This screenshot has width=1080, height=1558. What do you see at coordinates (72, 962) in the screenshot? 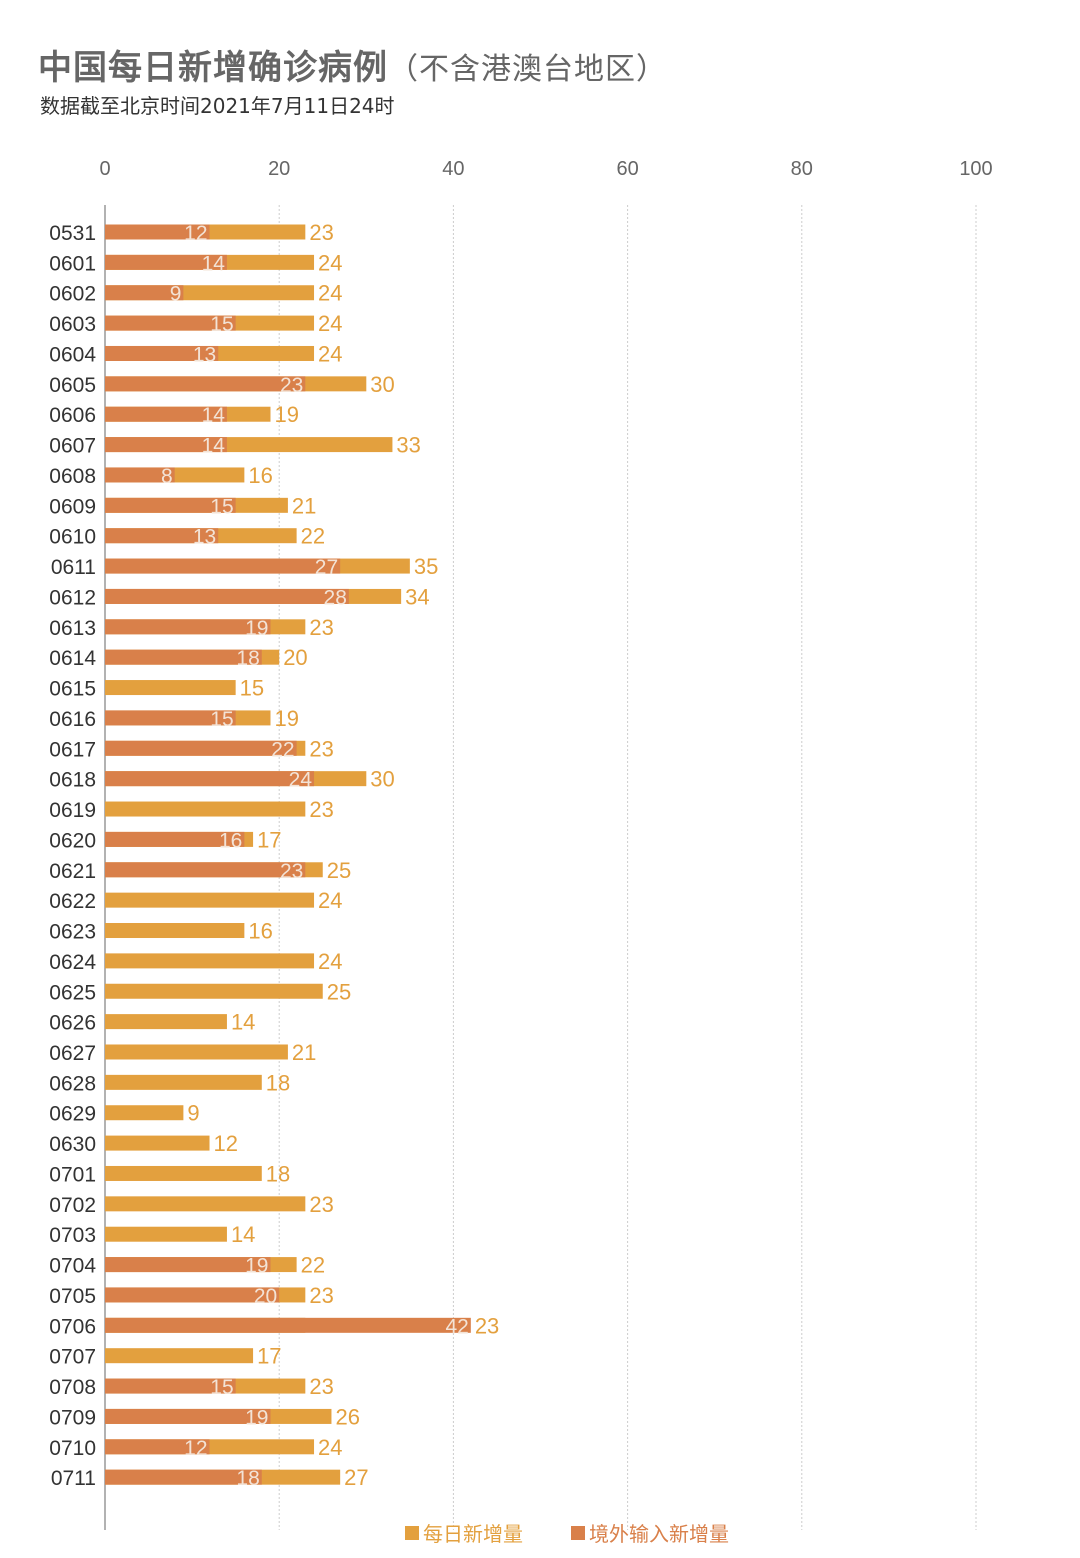
I see `y-tick-label: 0624` at bounding box center [72, 962].